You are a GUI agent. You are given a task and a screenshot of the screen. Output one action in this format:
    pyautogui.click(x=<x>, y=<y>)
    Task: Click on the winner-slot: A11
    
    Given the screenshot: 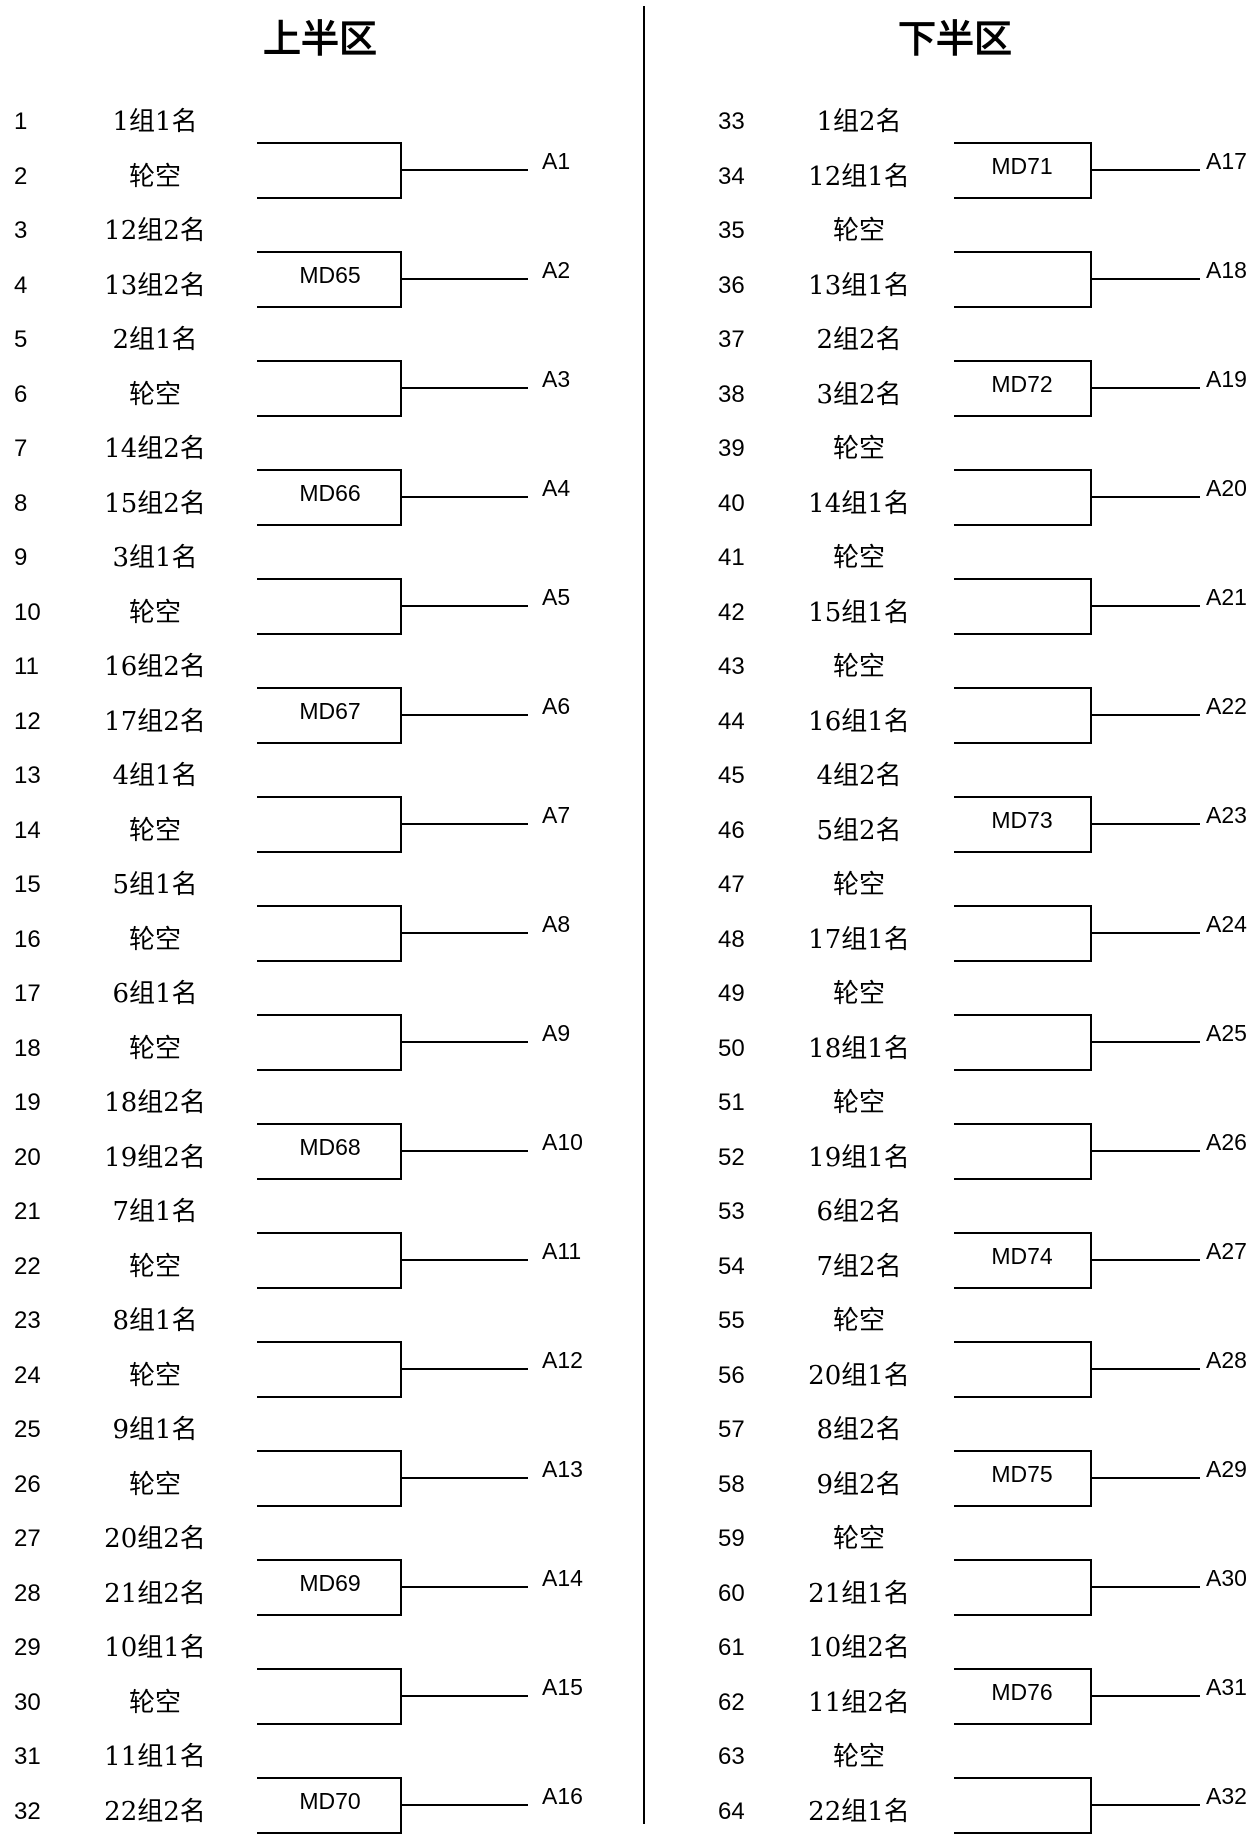 What is the action you would take?
    pyautogui.click(x=562, y=1251)
    